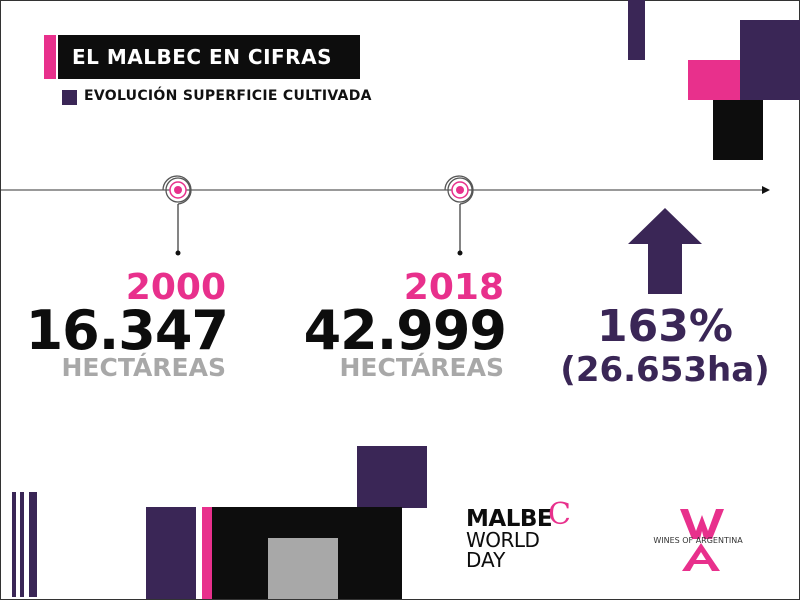 Image resolution: width=800 pixels, height=600 pixels. What do you see at coordinates (503, 540) in the screenshot?
I see `malbec-world-day-logo-line2: WORLD` at bounding box center [503, 540].